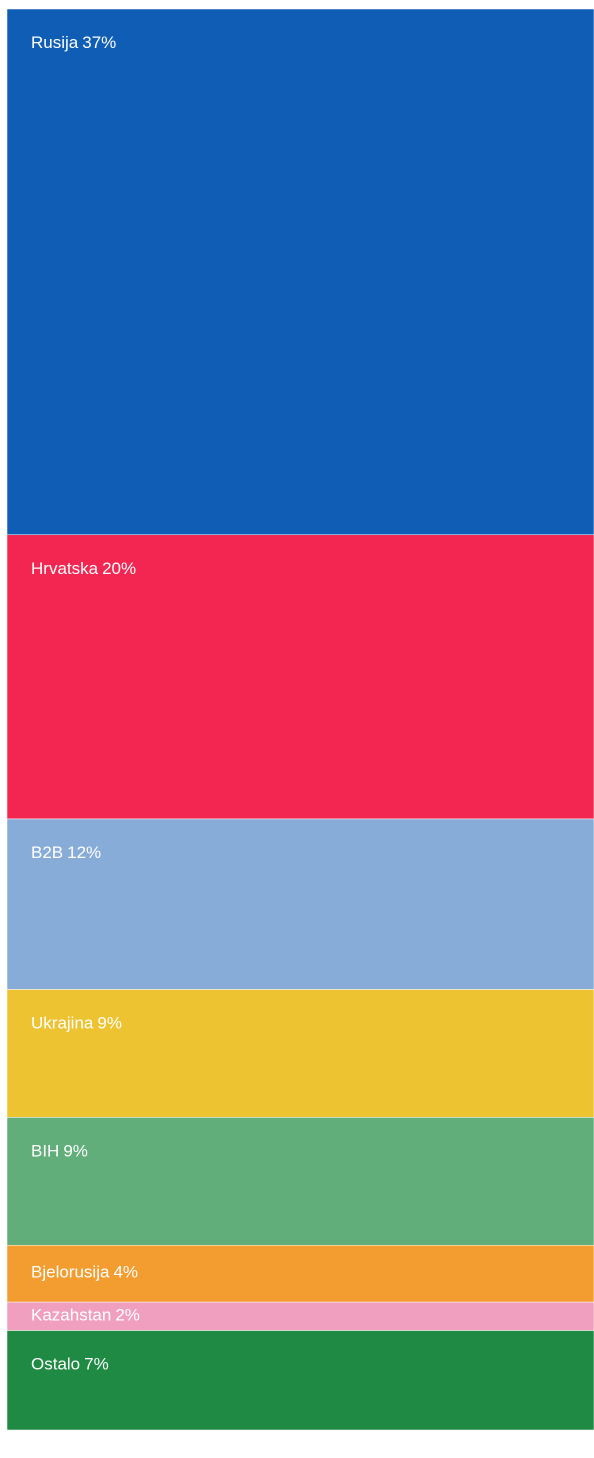 This screenshot has height=1458, width=594. I want to click on category-name: B2B, so click(47, 852).